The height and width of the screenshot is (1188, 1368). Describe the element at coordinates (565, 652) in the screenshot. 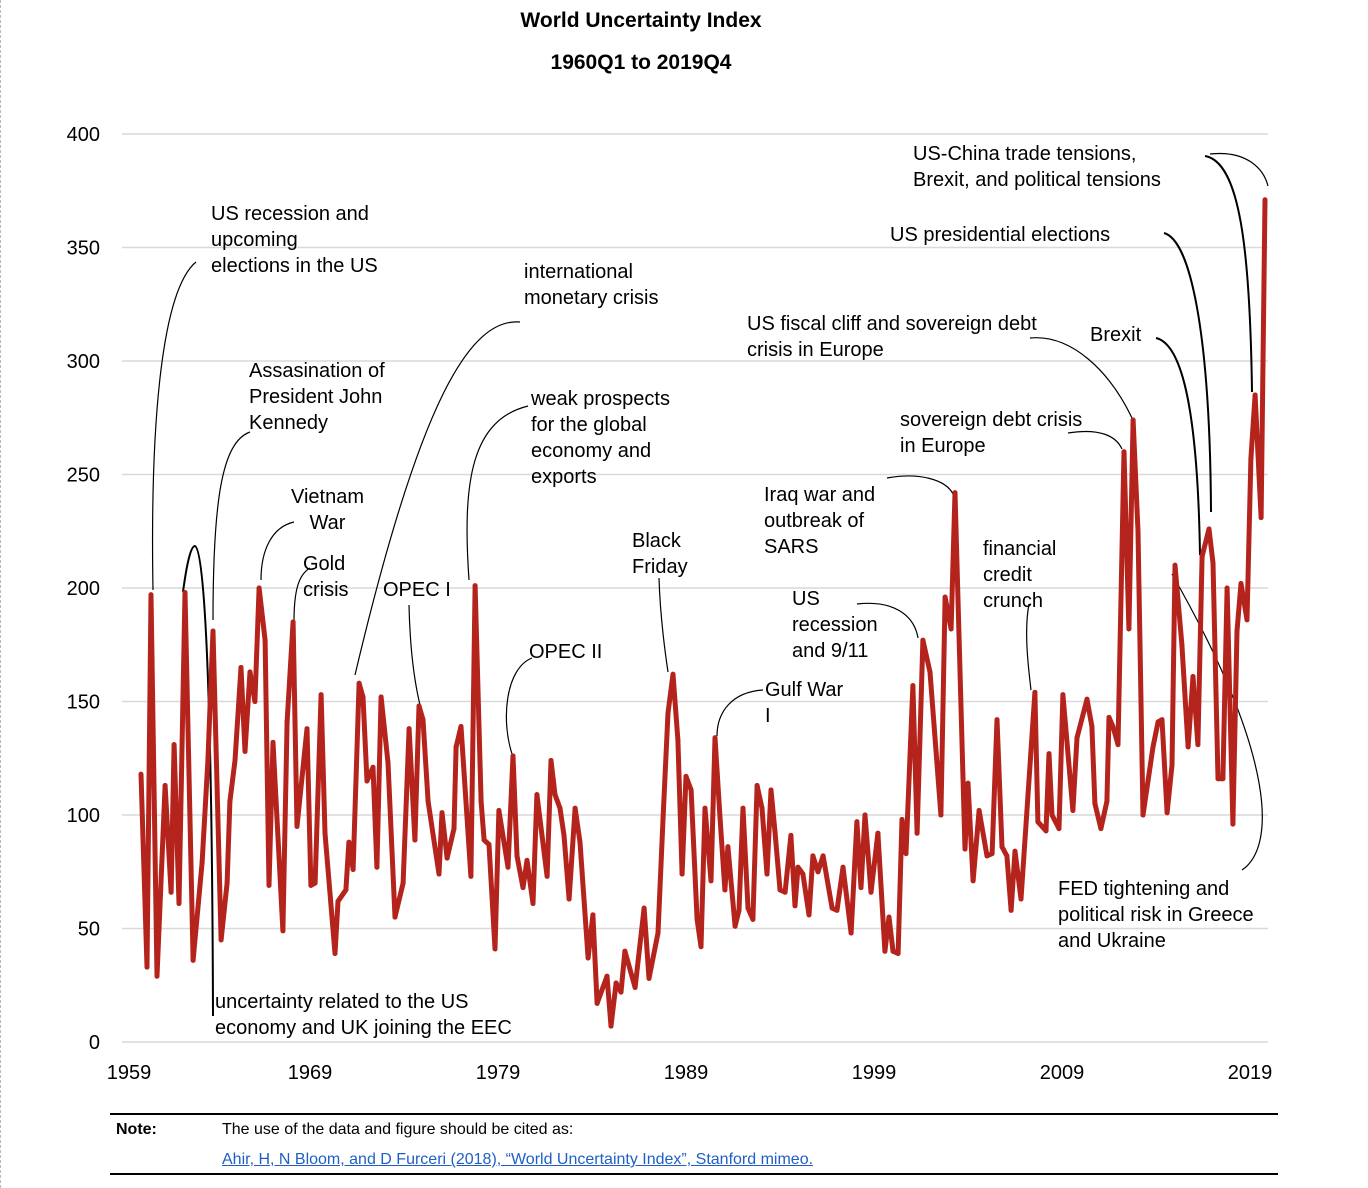

I see `annotation-opec2: OPEC II` at that location.